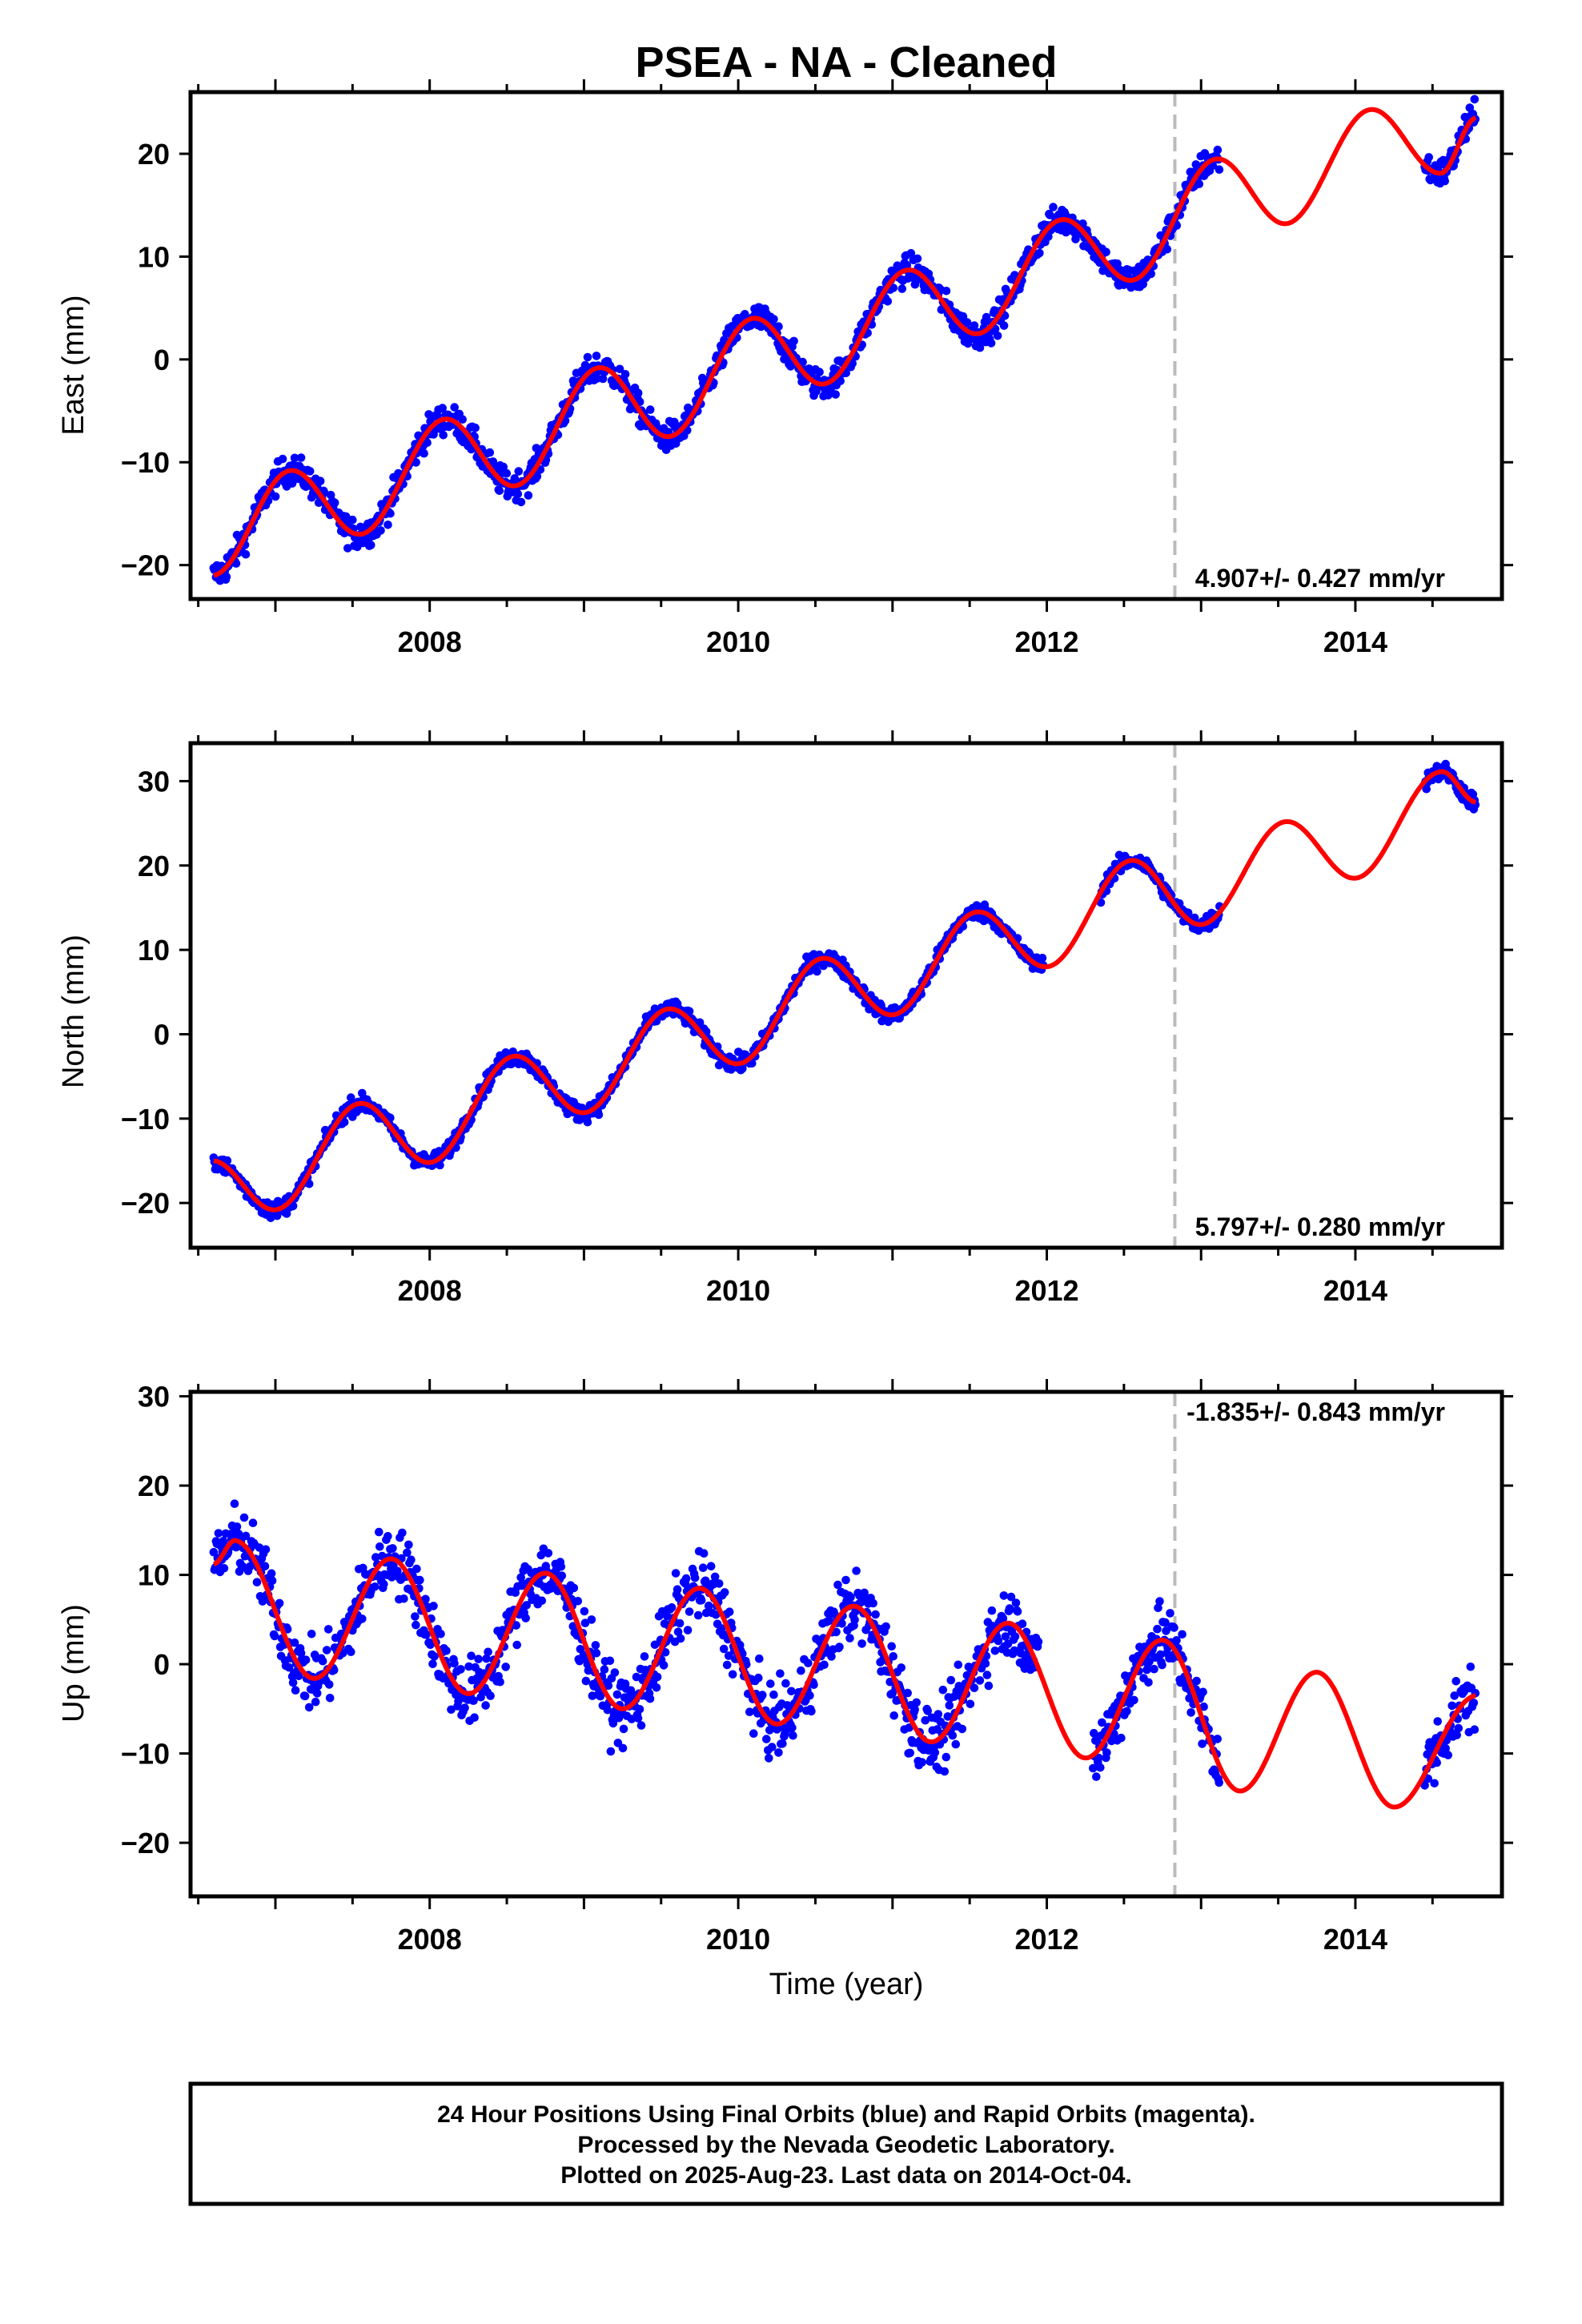  What do you see at coordinates (1320, 1227) in the screenshot?
I see `north-rate-label: 5.797+/- 0.280 mm/yr` at bounding box center [1320, 1227].